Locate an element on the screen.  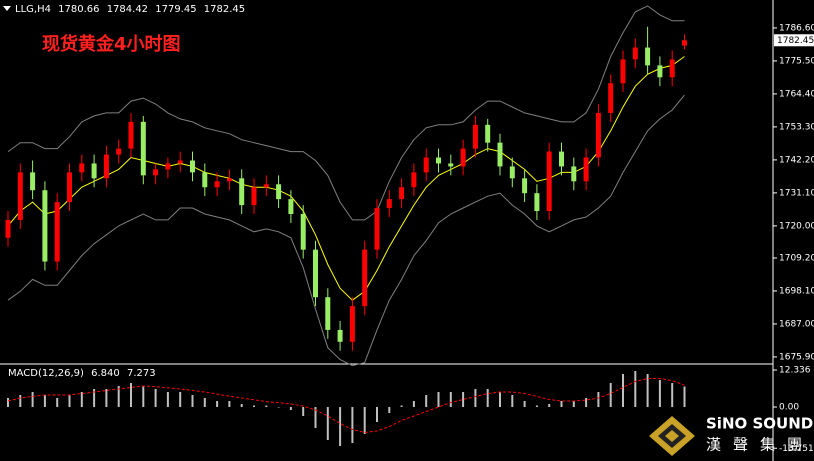
macd-label: MACD(12,26,9) is located at coordinates (46, 373).